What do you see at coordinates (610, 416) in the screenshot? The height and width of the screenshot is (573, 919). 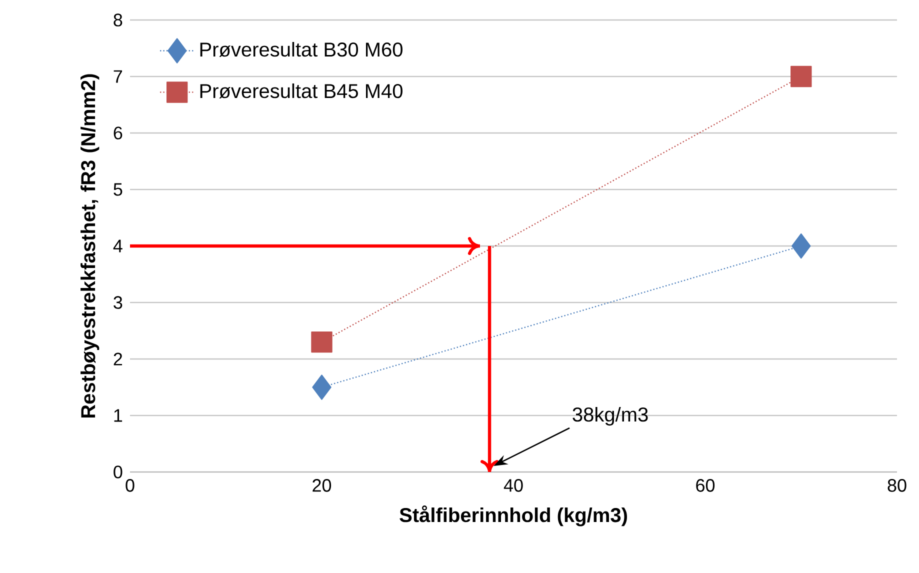 I see `annotation: 38kg/m3` at bounding box center [610, 416].